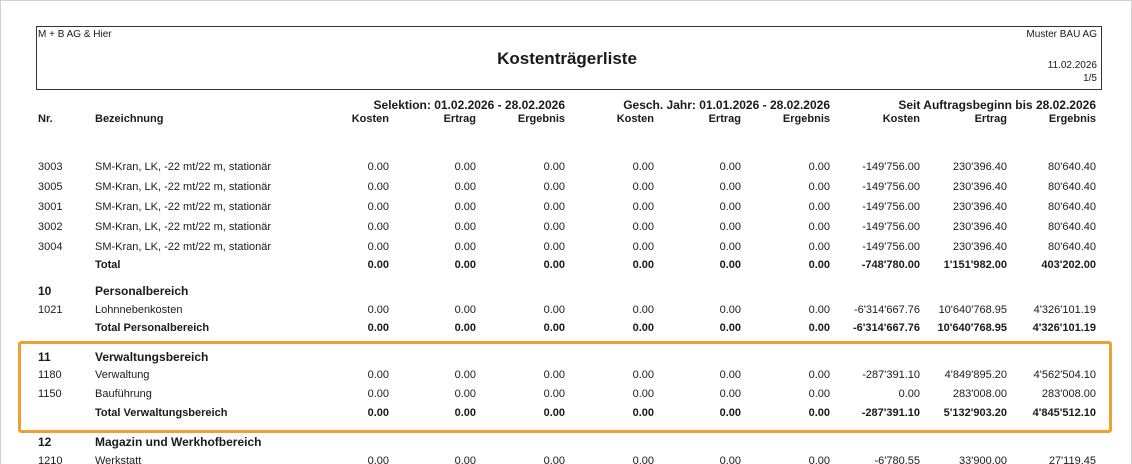  I want to click on col-nr: Nr., so click(45, 119).